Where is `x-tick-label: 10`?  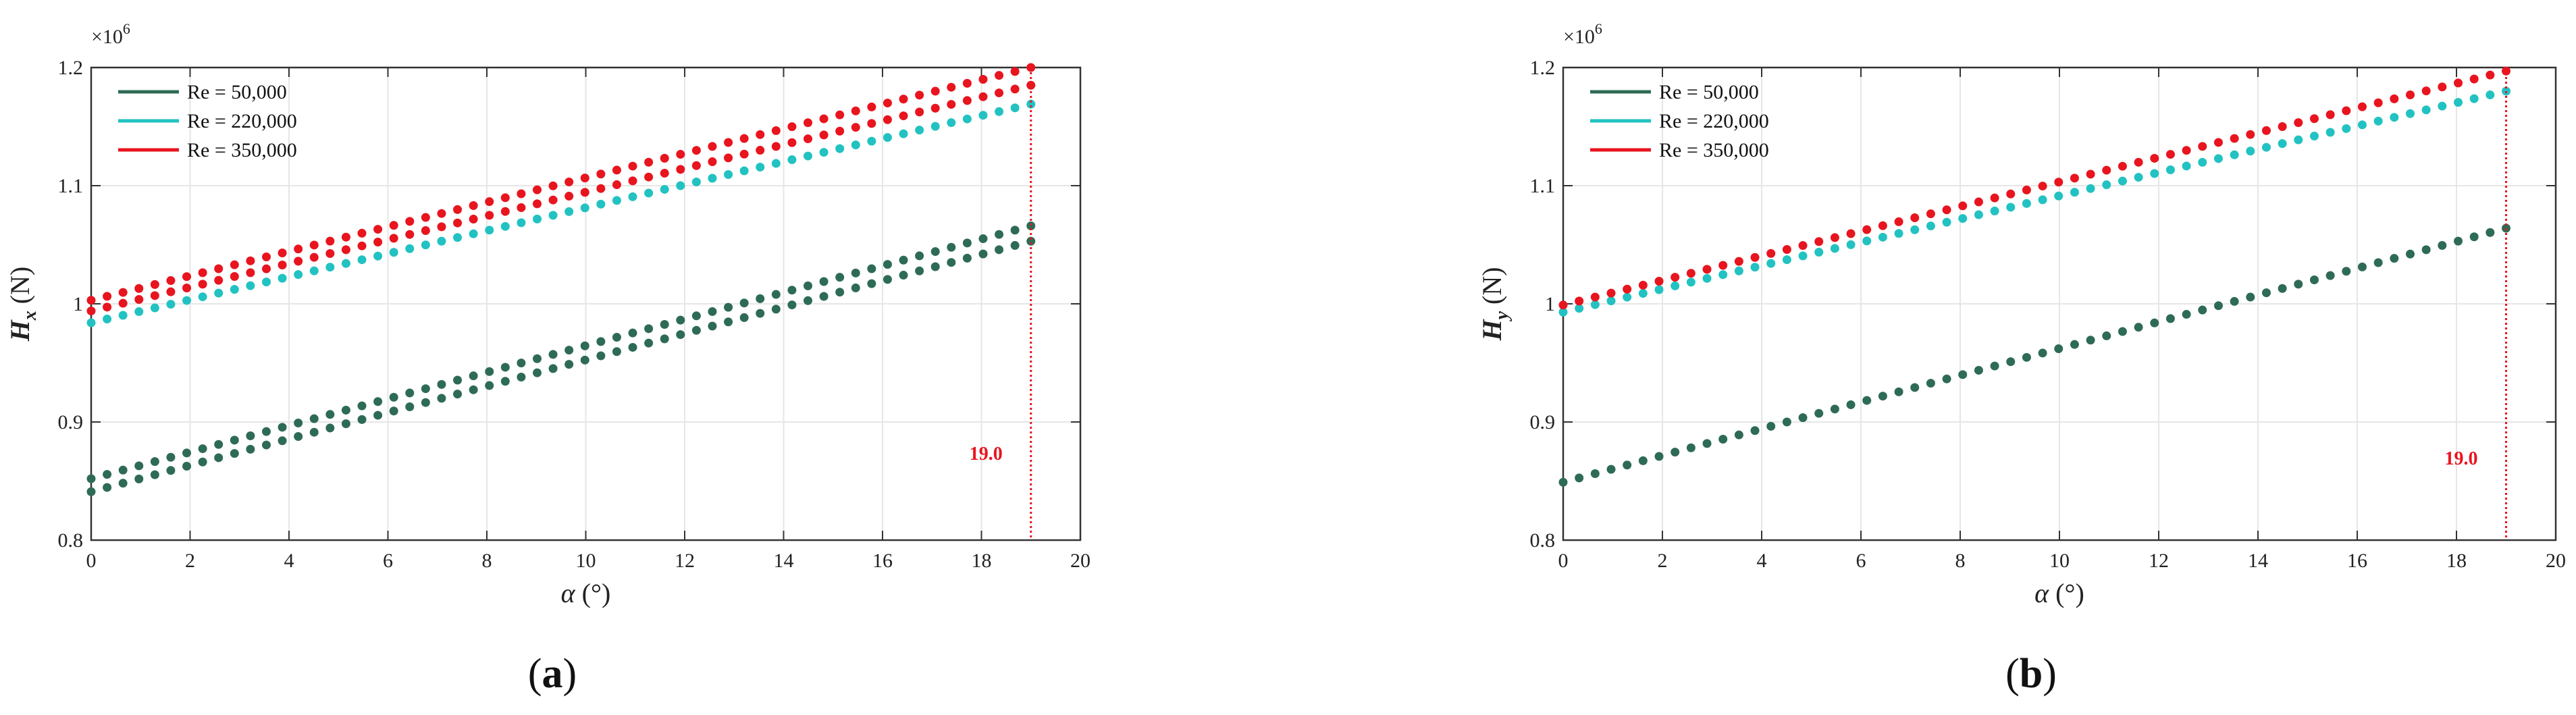 x-tick-label: 10 is located at coordinates (586, 561).